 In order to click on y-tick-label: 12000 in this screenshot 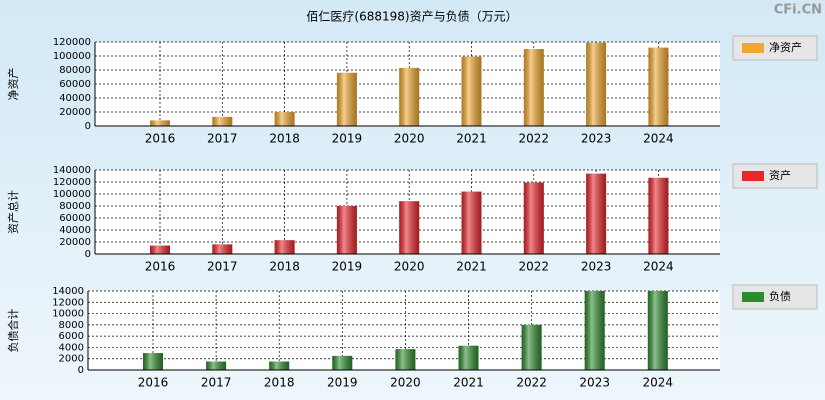, I will do `click(68, 302)`.